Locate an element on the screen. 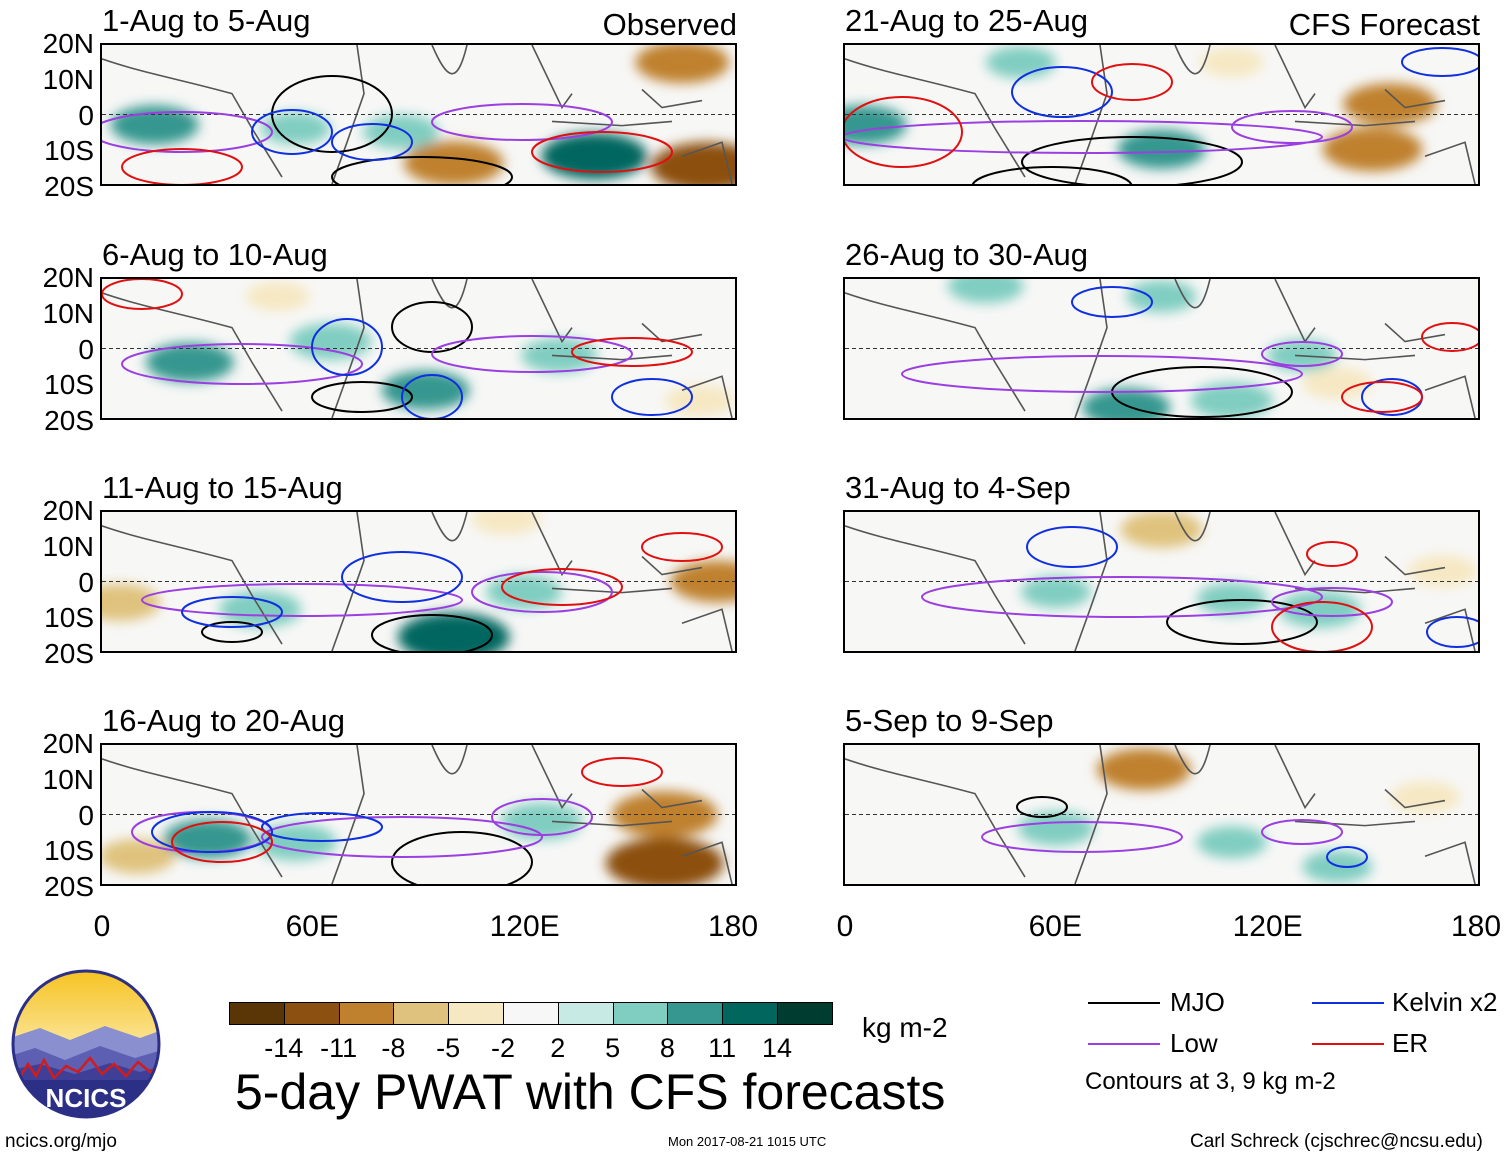 This screenshot has width=1510, height=1158. panel-title: 11-Aug to 15-Aug is located at coordinates (222, 487).